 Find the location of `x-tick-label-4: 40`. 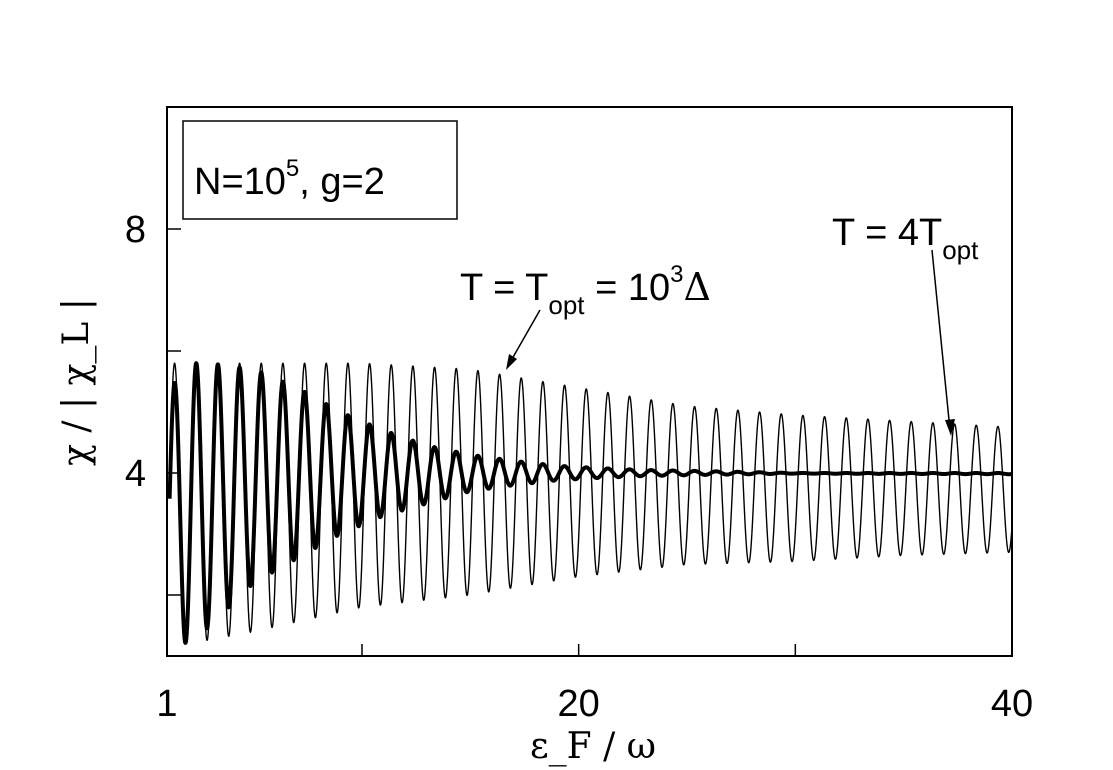

x-tick-label-4: 40 is located at coordinates (1012, 704).